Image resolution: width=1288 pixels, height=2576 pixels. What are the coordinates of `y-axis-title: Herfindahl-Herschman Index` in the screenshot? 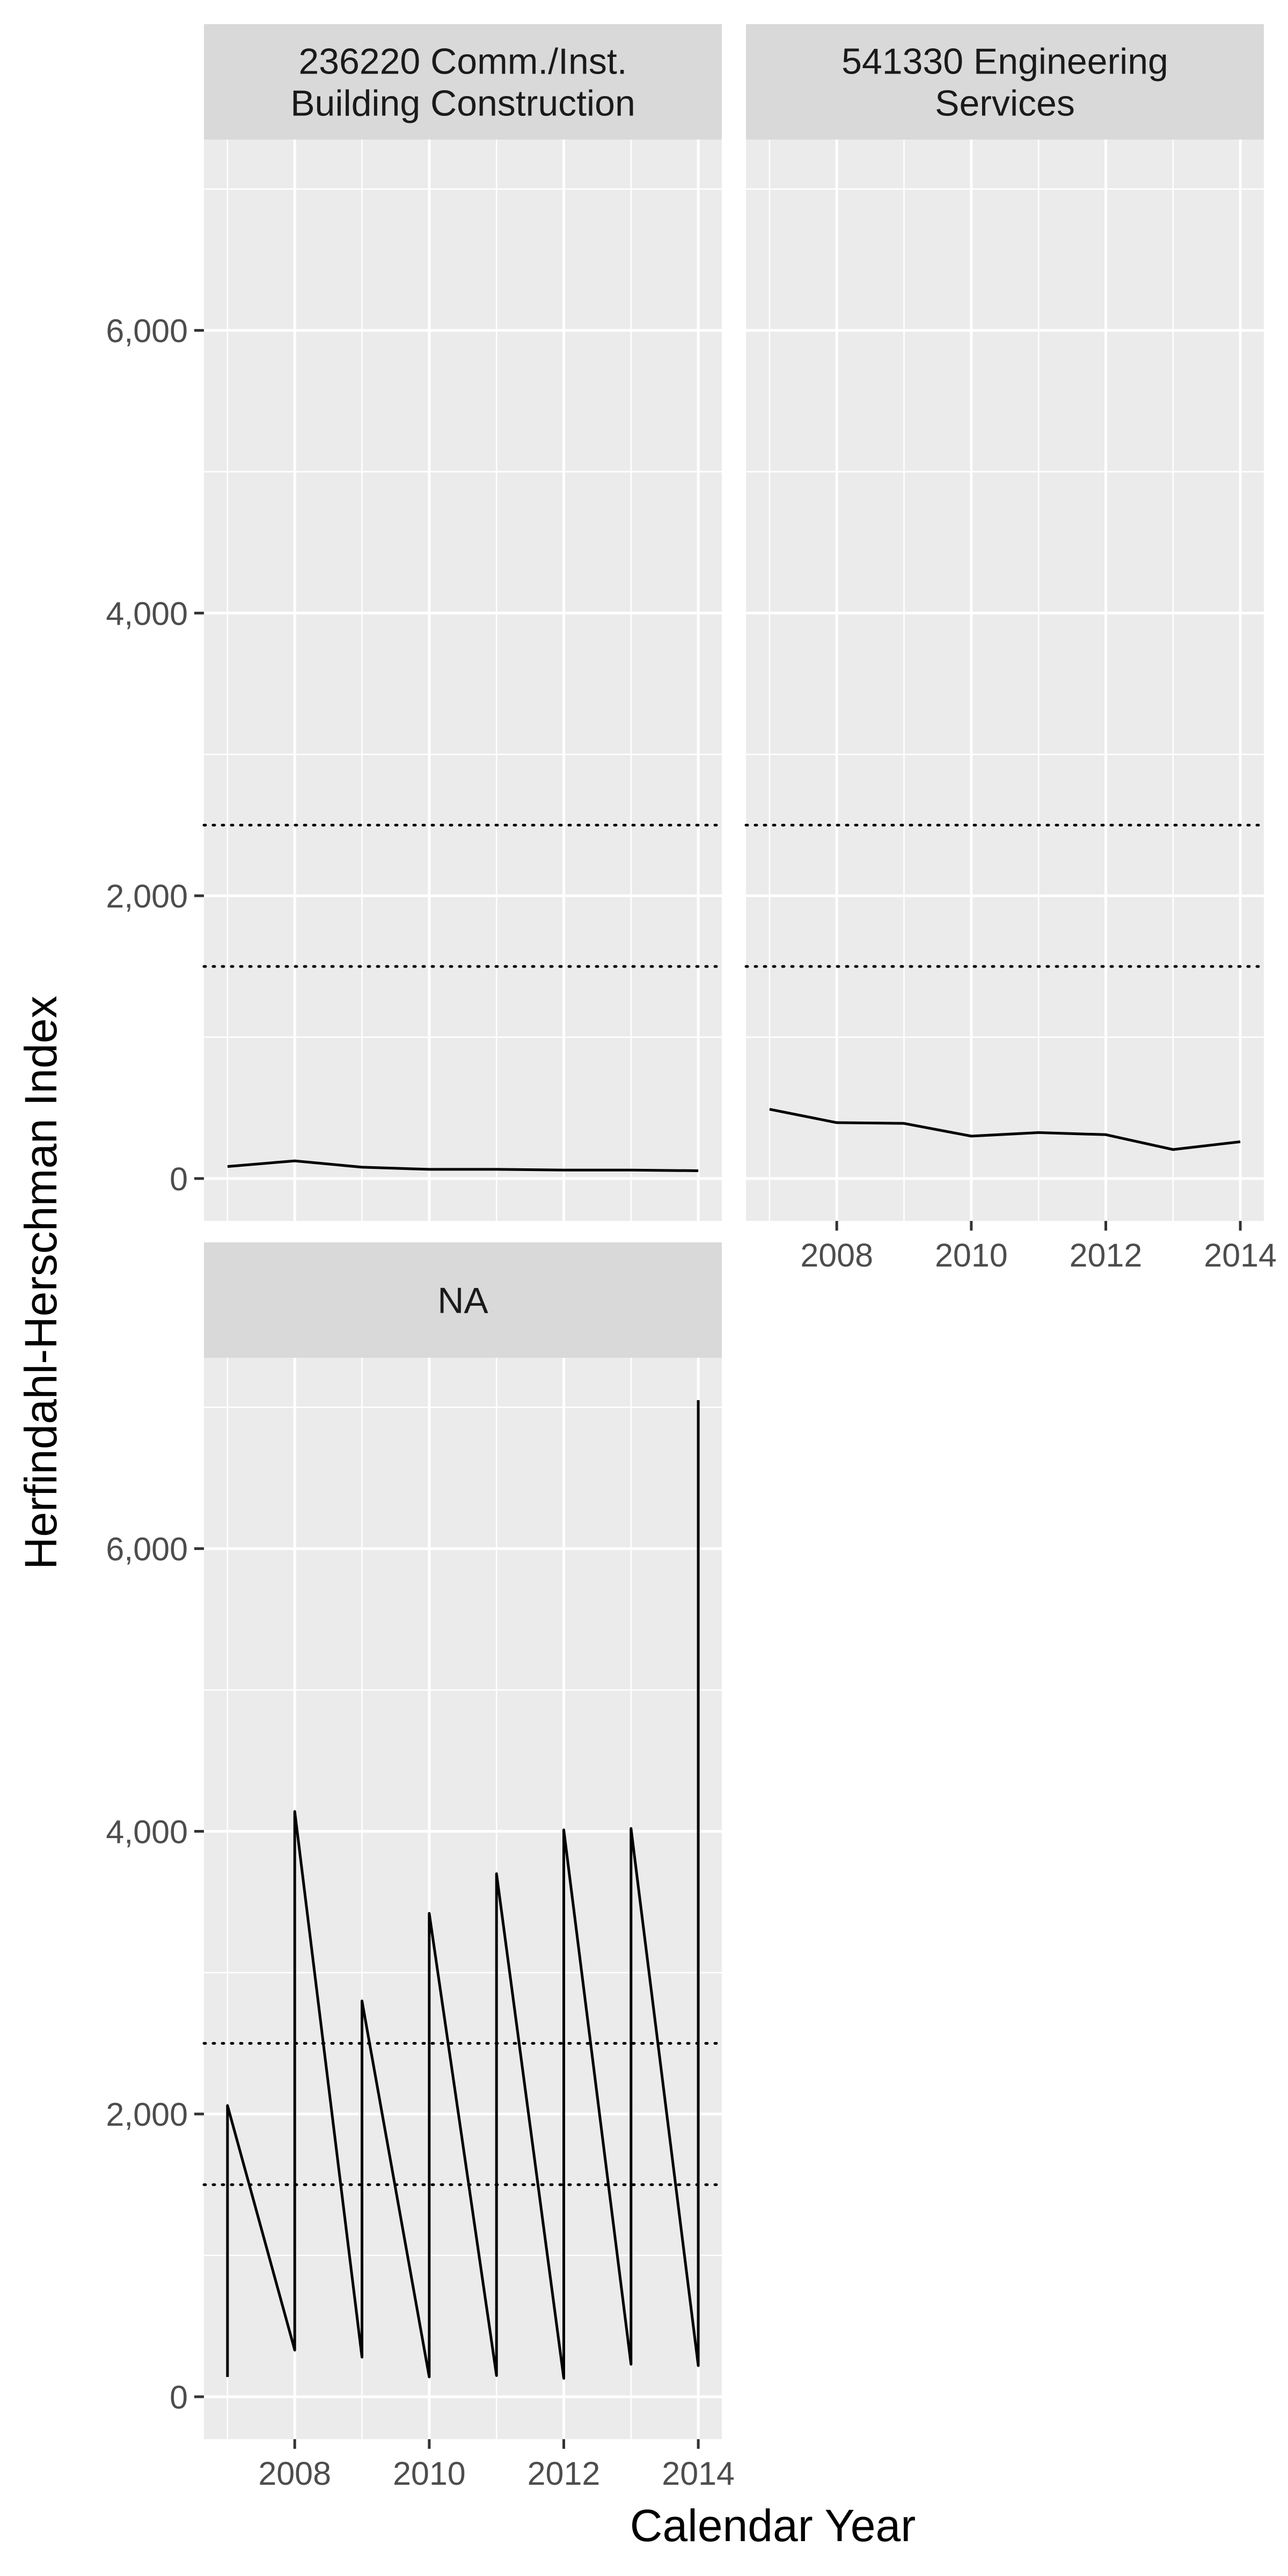 It's located at (41, 1282).